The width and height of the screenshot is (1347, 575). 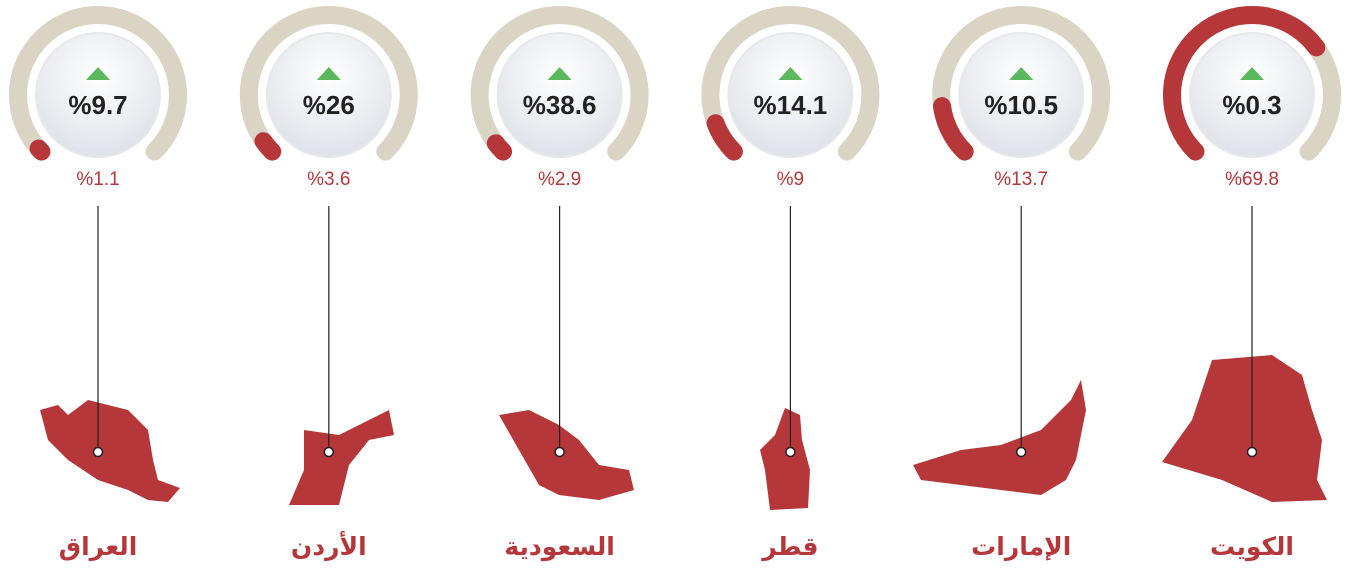 What do you see at coordinates (1021, 179) in the screenshot?
I see `share-label: %13.7` at bounding box center [1021, 179].